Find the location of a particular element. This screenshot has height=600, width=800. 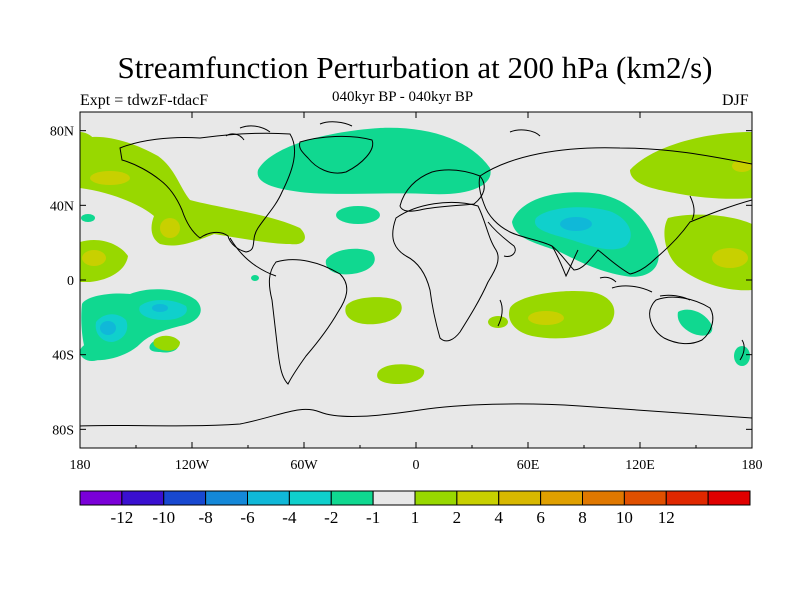

madagascar-coast is located at coordinates (500, 313).